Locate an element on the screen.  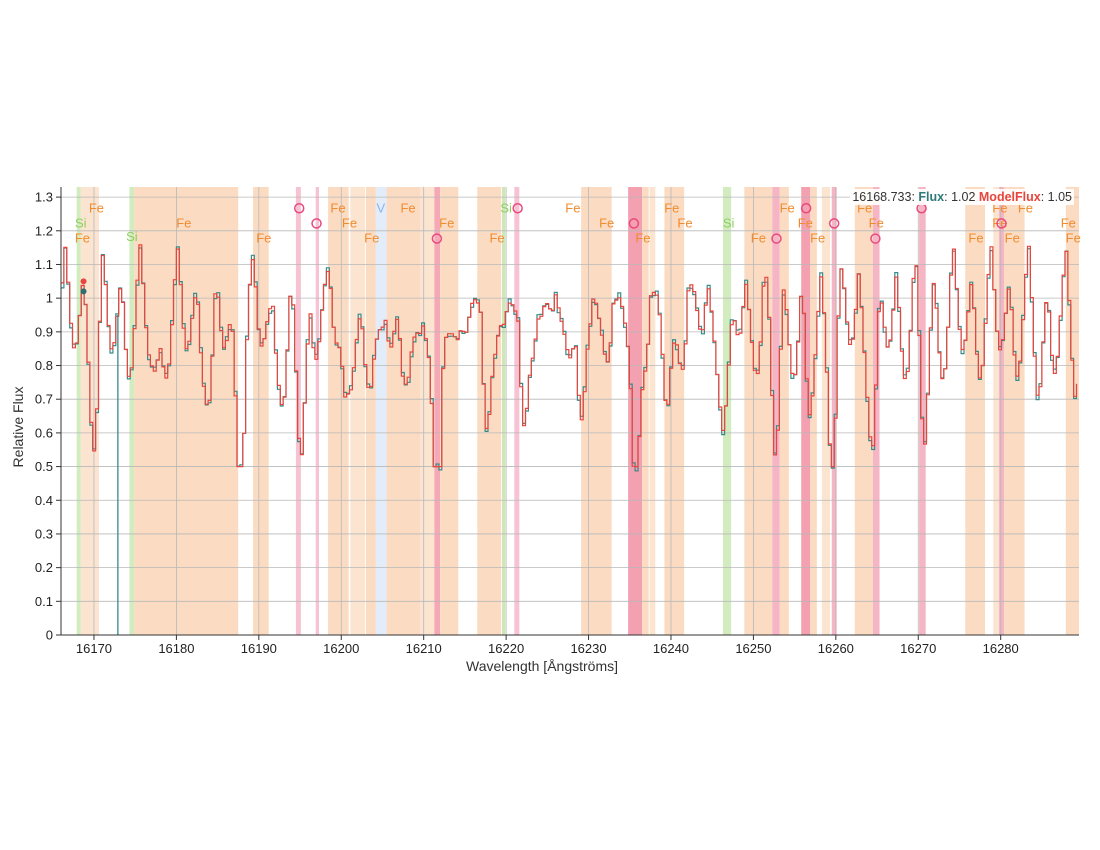
x-tick-label: 16210 is located at coordinates (424, 648).